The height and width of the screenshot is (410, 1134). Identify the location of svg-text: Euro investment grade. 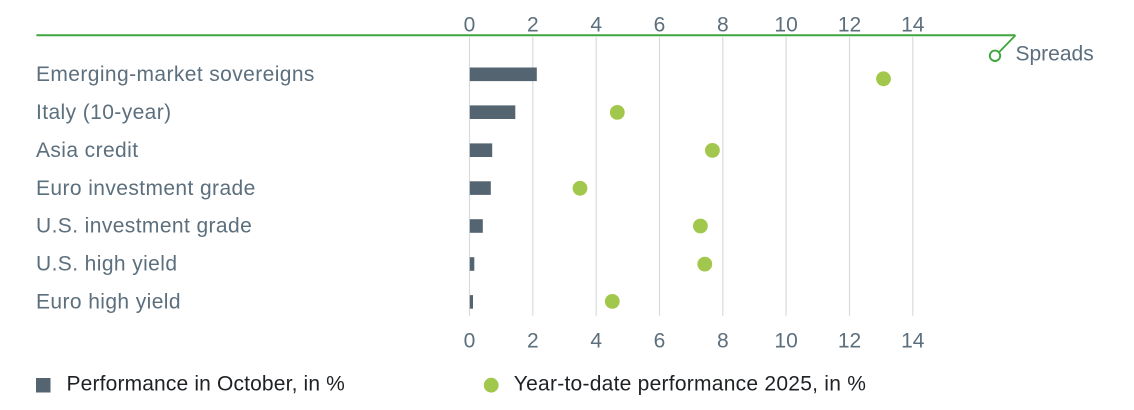
(146, 188).